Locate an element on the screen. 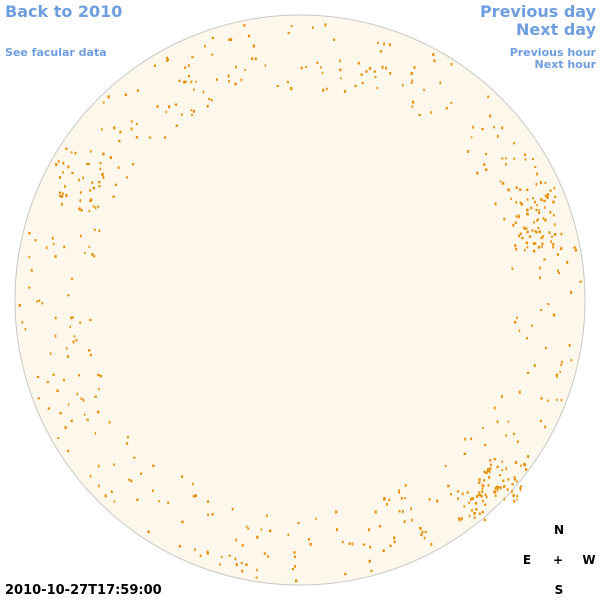  previous-day-link: Previous day is located at coordinates (538, 11).